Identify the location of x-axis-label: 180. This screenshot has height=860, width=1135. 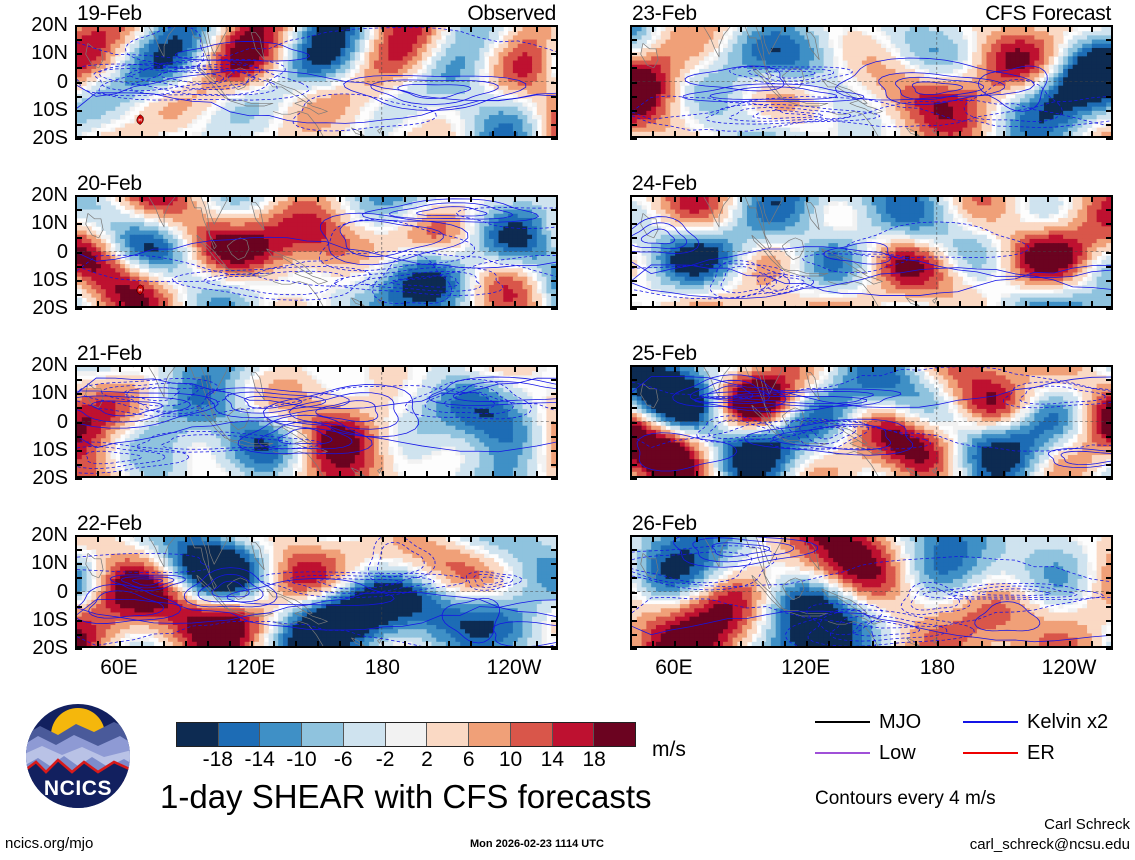
(937, 667).